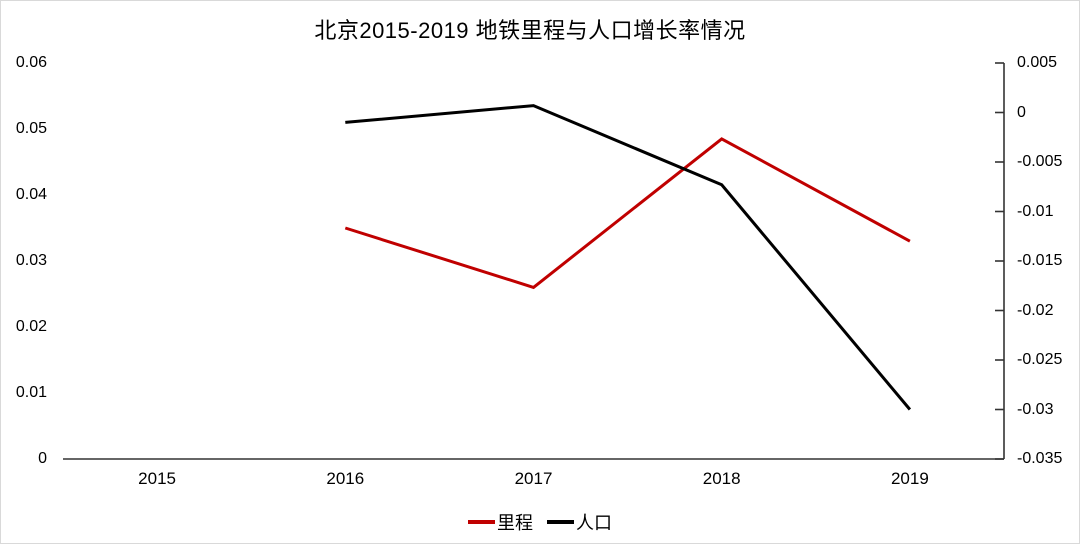 The image size is (1080, 544). I want to click on left-axis-tick-label: 0.06, so click(31, 62).